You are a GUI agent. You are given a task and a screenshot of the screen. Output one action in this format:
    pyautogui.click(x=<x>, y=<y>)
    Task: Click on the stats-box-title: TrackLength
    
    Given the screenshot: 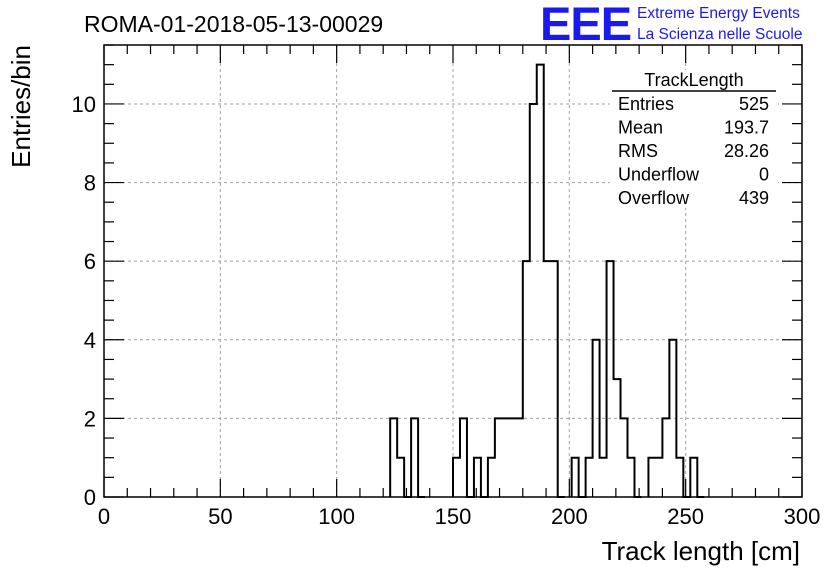 What is the action you would take?
    pyautogui.click(x=693, y=80)
    